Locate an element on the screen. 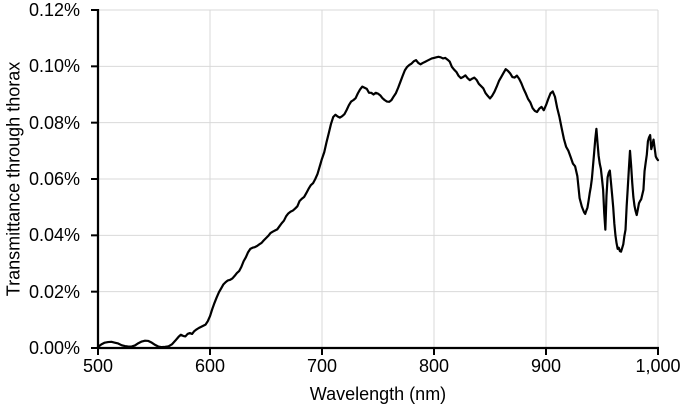 This screenshot has width=685, height=410. x-tick-label: 1,000 is located at coordinates (658, 366).